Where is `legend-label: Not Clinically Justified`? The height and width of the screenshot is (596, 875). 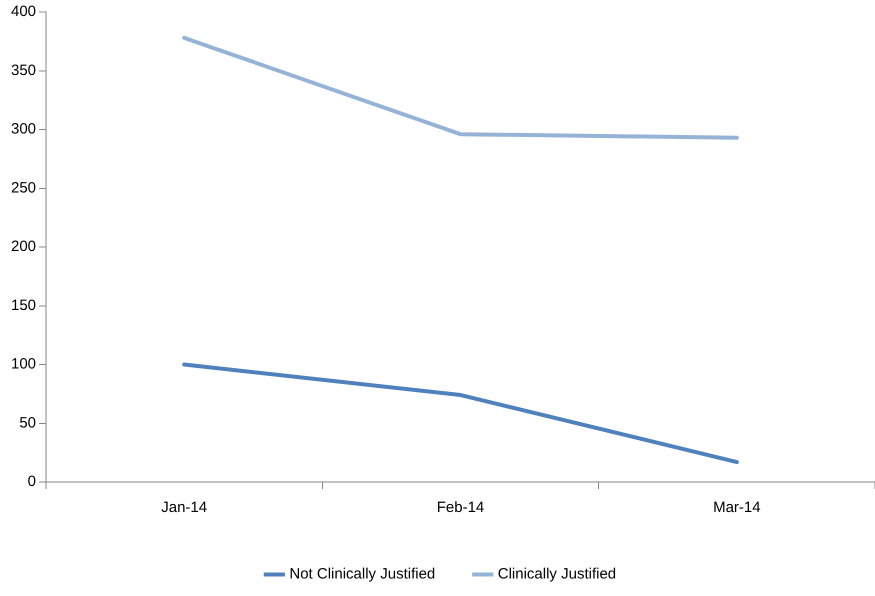
legend-label: Not Clinically Justified is located at coordinates (362, 574).